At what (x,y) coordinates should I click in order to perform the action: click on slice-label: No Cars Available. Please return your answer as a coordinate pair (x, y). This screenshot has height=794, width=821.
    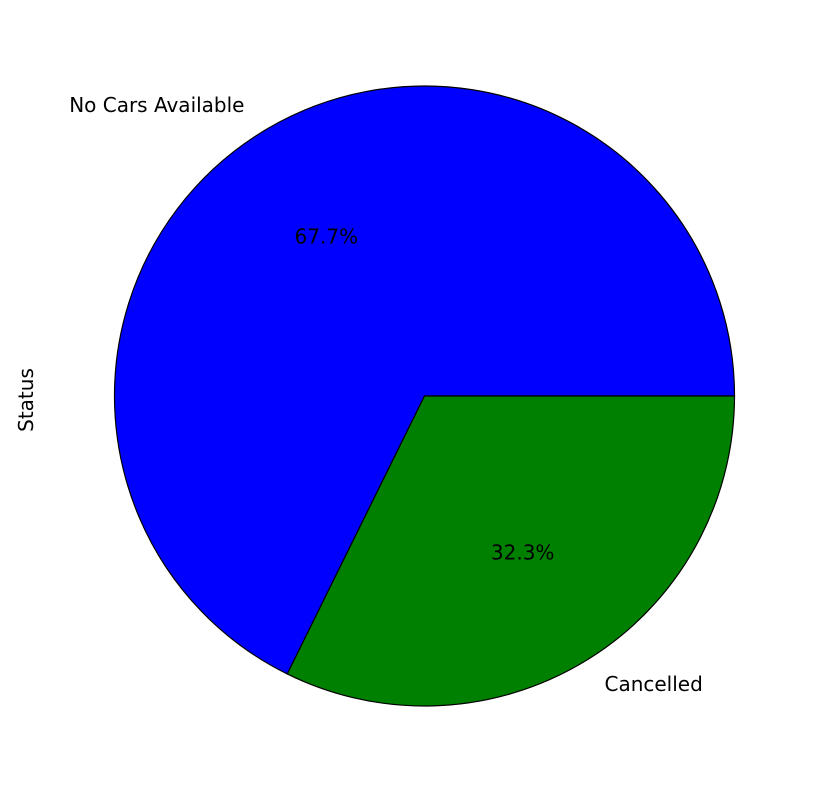
    Looking at the image, I should click on (156, 105).